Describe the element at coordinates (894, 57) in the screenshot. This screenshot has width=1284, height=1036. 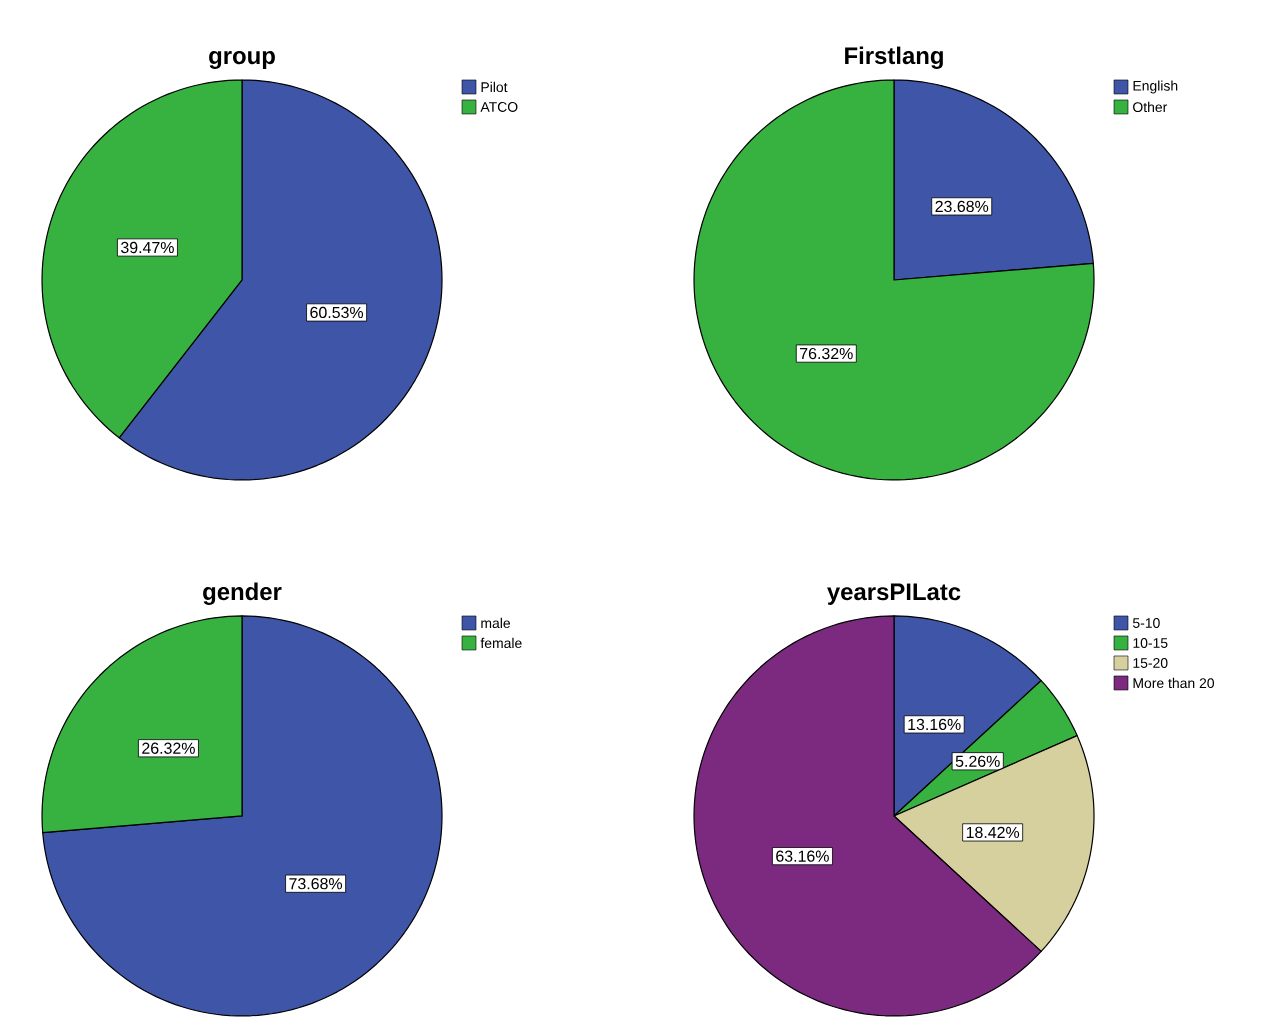
I see `chart-title: Firstlang` at that location.